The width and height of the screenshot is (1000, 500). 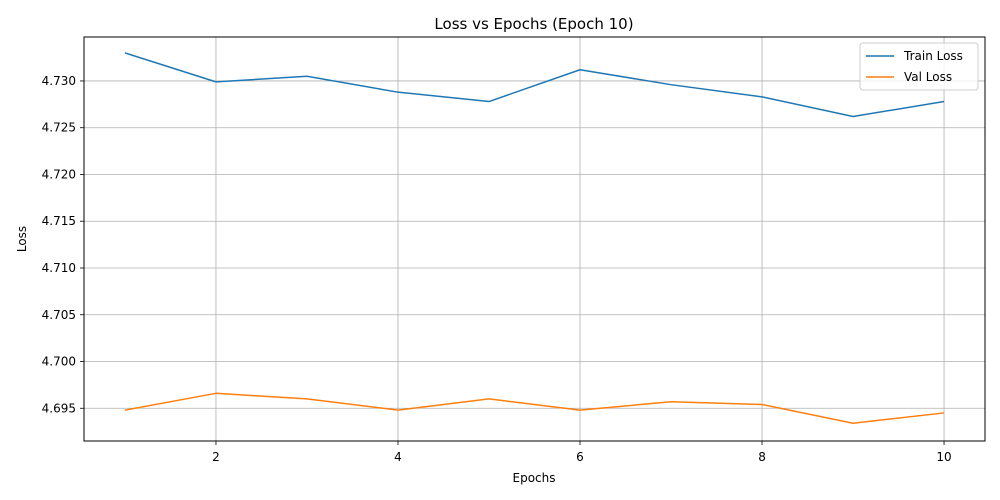 I want to click on legend-label: Val Loss, so click(x=928, y=77).